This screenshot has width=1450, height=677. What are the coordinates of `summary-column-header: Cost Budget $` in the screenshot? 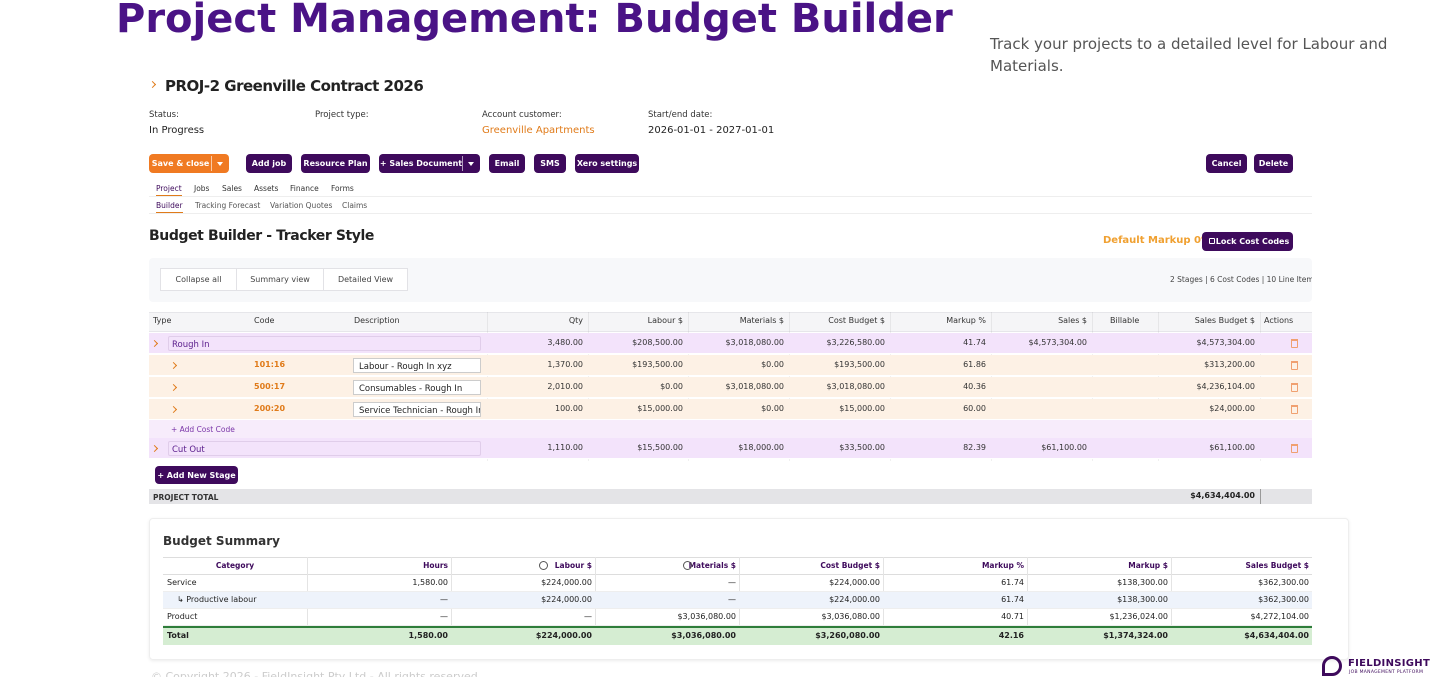 It's located at (850, 565).